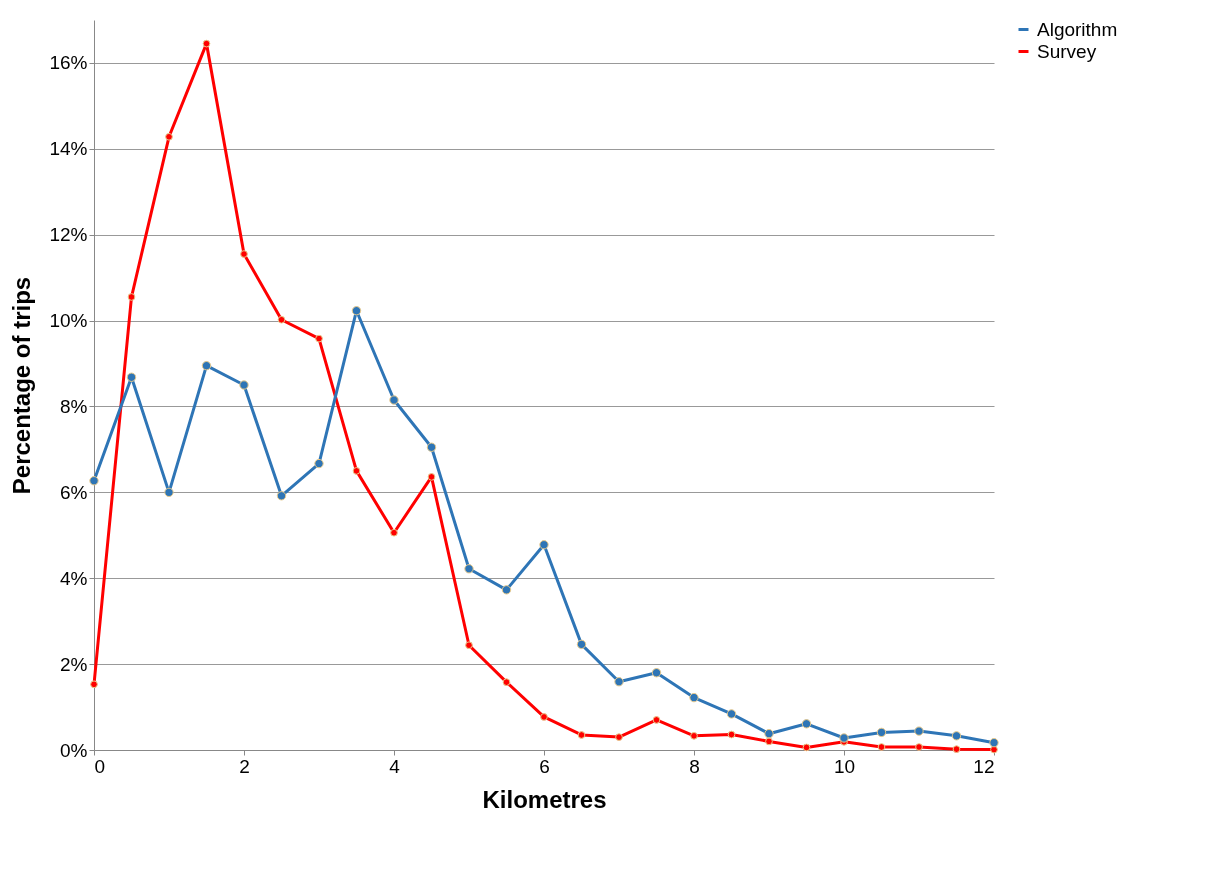 This screenshot has height=887, width=1206. Describe the element at coordinates (68, 63) in the screenshot. I see `y-tick-label: 16%` at that location.